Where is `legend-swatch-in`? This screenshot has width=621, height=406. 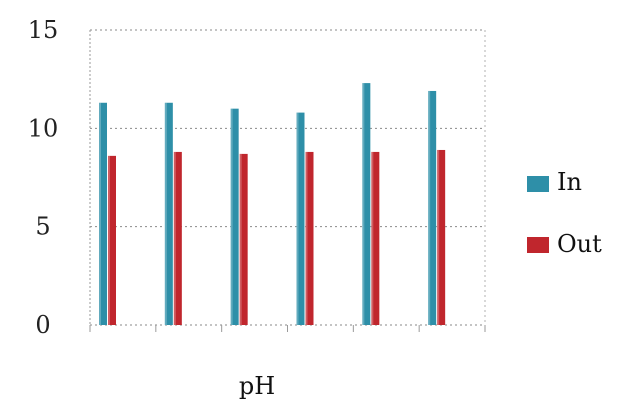
legend-swatch-in is located at coordinates (538, 184).